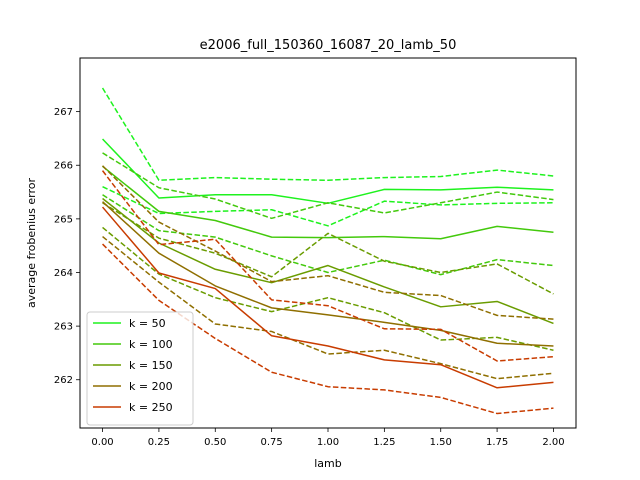  What do you see at coordinates (151, 365) in the screenshot?
I see `legend-entry-label: k = 150` at bounding box center [151, 365].